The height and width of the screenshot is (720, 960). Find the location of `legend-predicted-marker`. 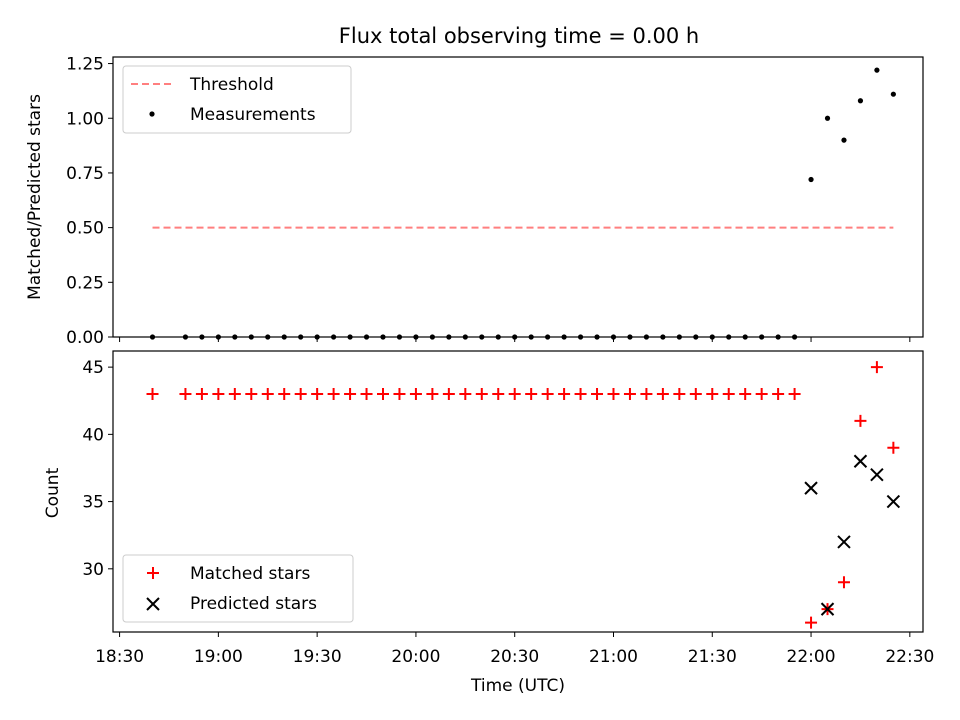

legend-predicted-marker is located at coordinates (153, 604).